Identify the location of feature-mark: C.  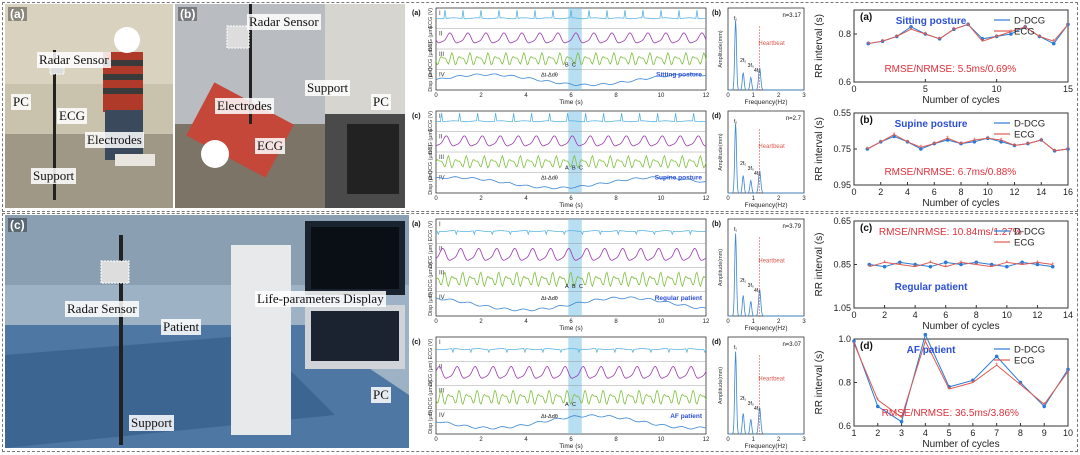
(574, 65).